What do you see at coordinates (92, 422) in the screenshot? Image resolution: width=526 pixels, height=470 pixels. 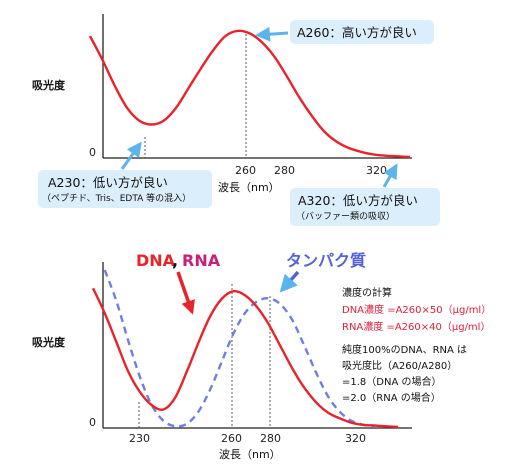 I see `panel2-y-zero: 0` at bounding box center [92, 422].